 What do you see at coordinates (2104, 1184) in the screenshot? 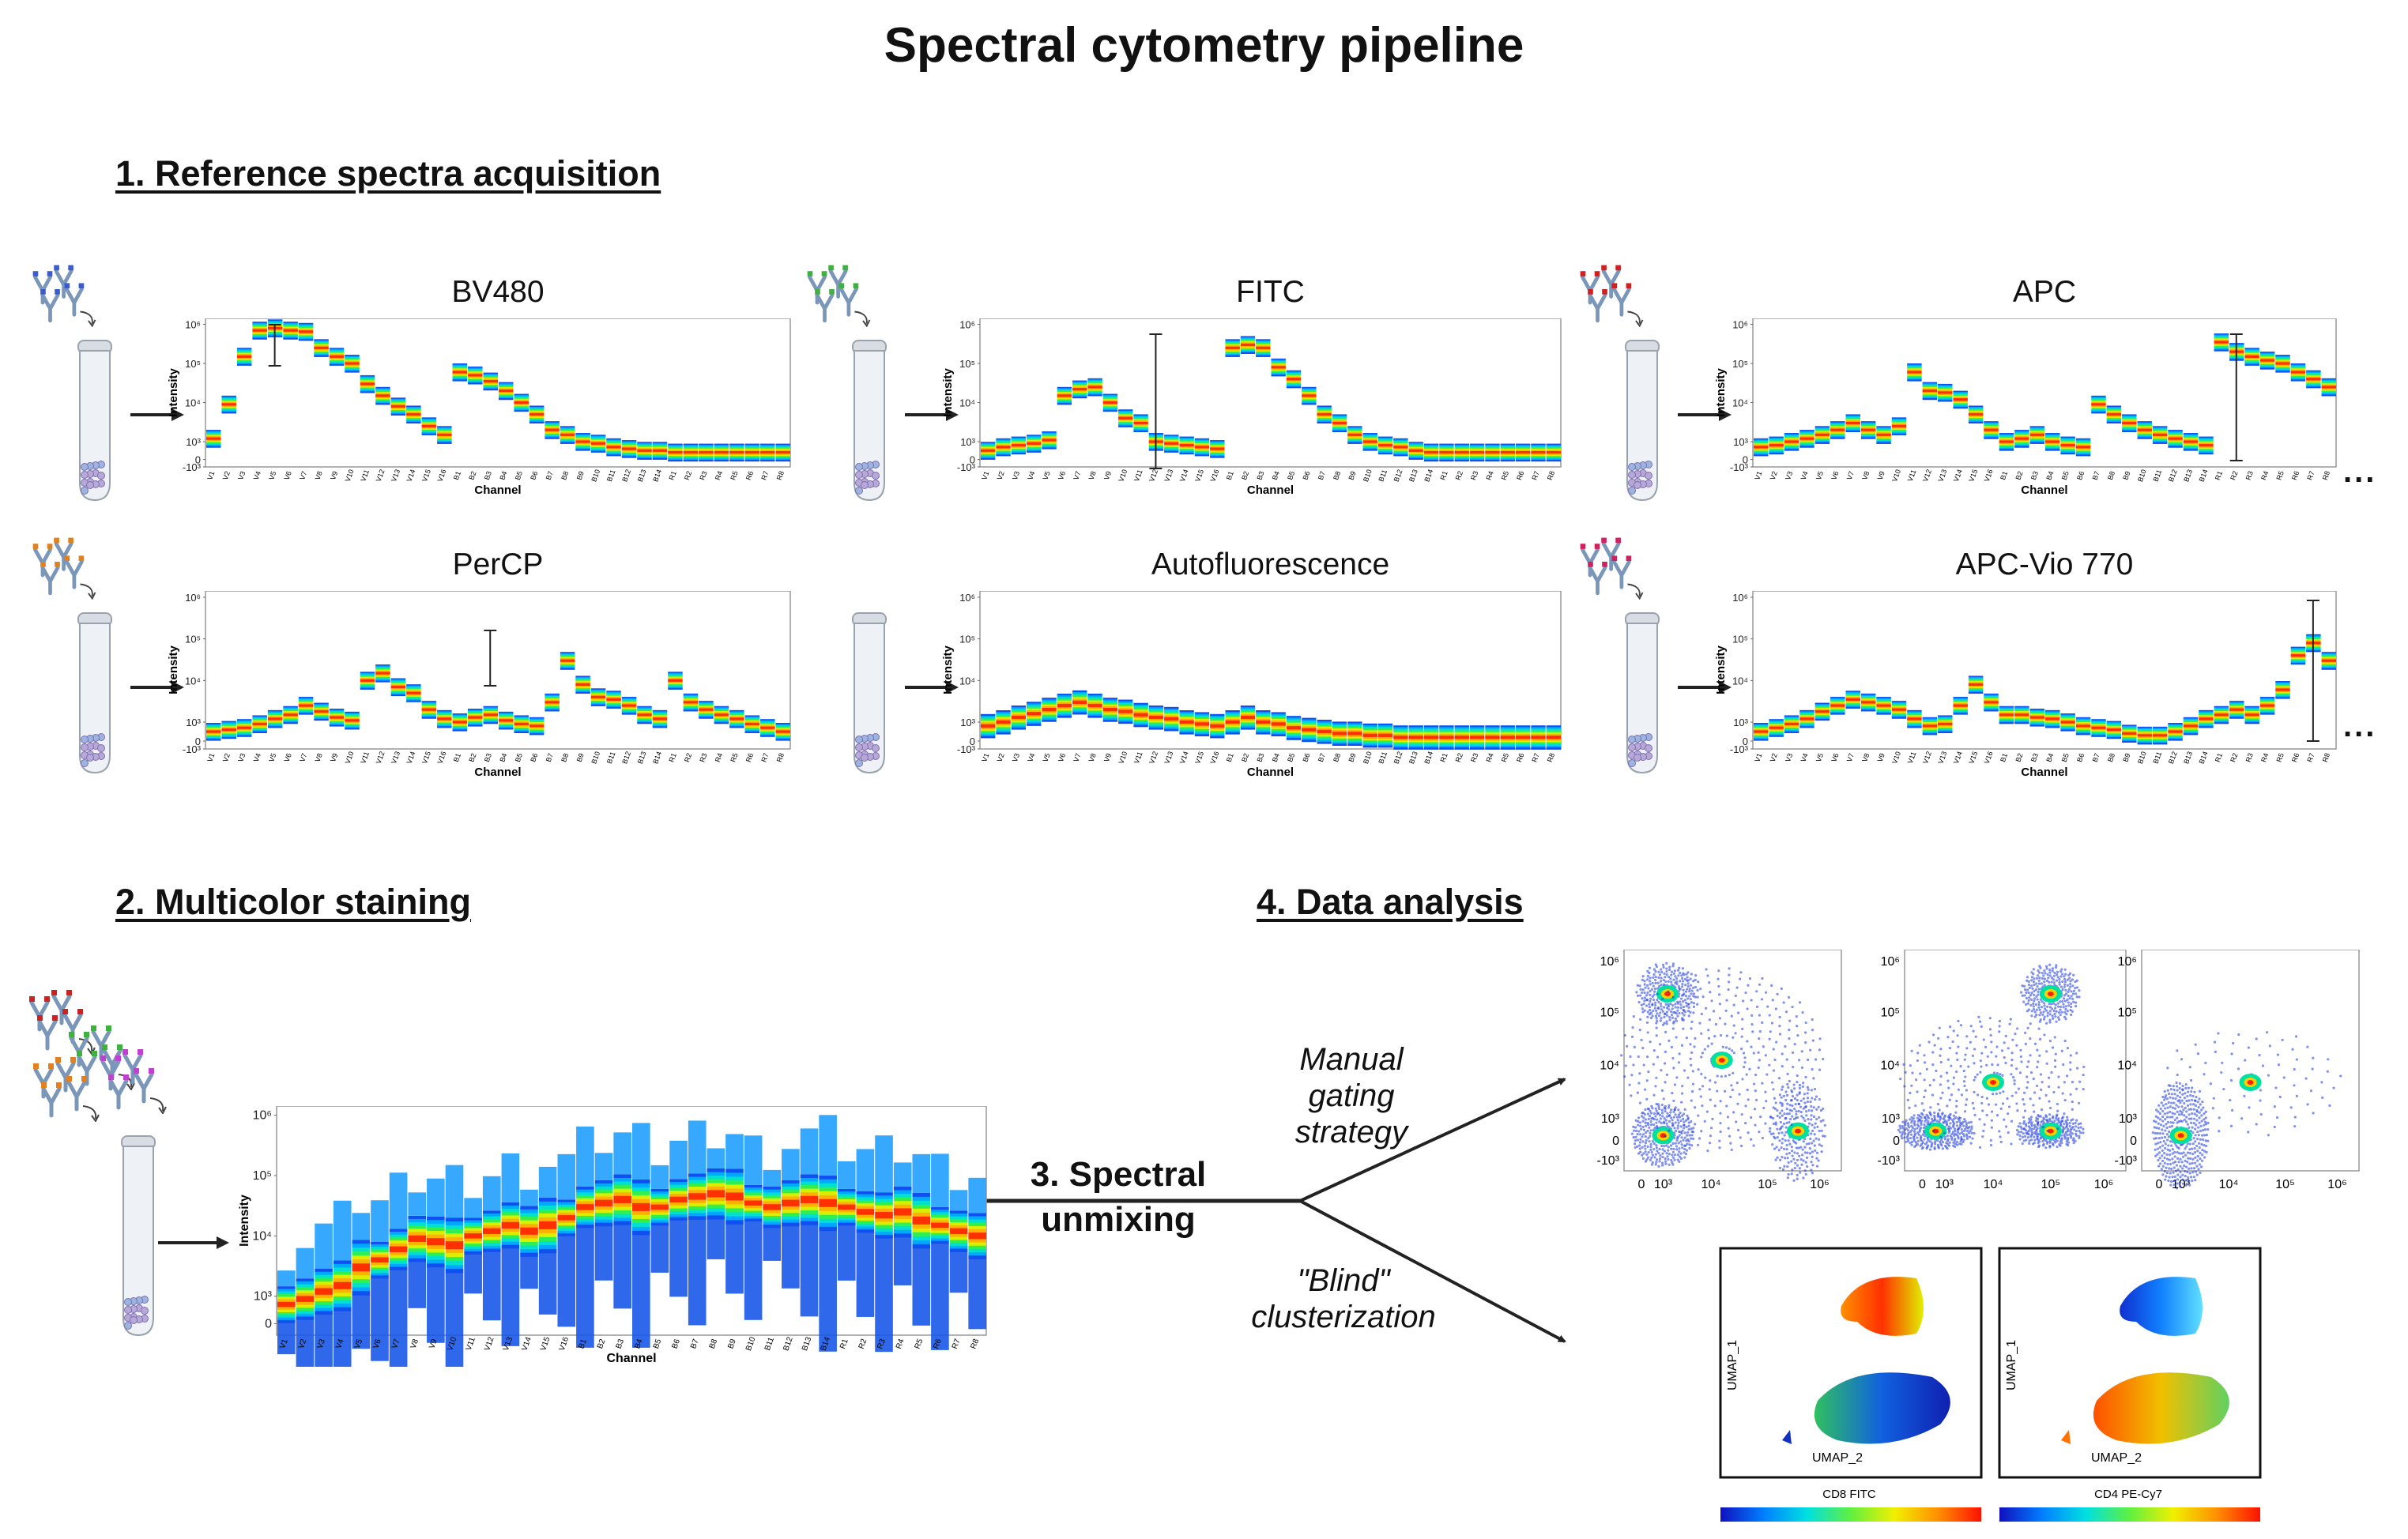
I see `dot-x-tick: 10⁶` at bounding box center [2104, 1184].